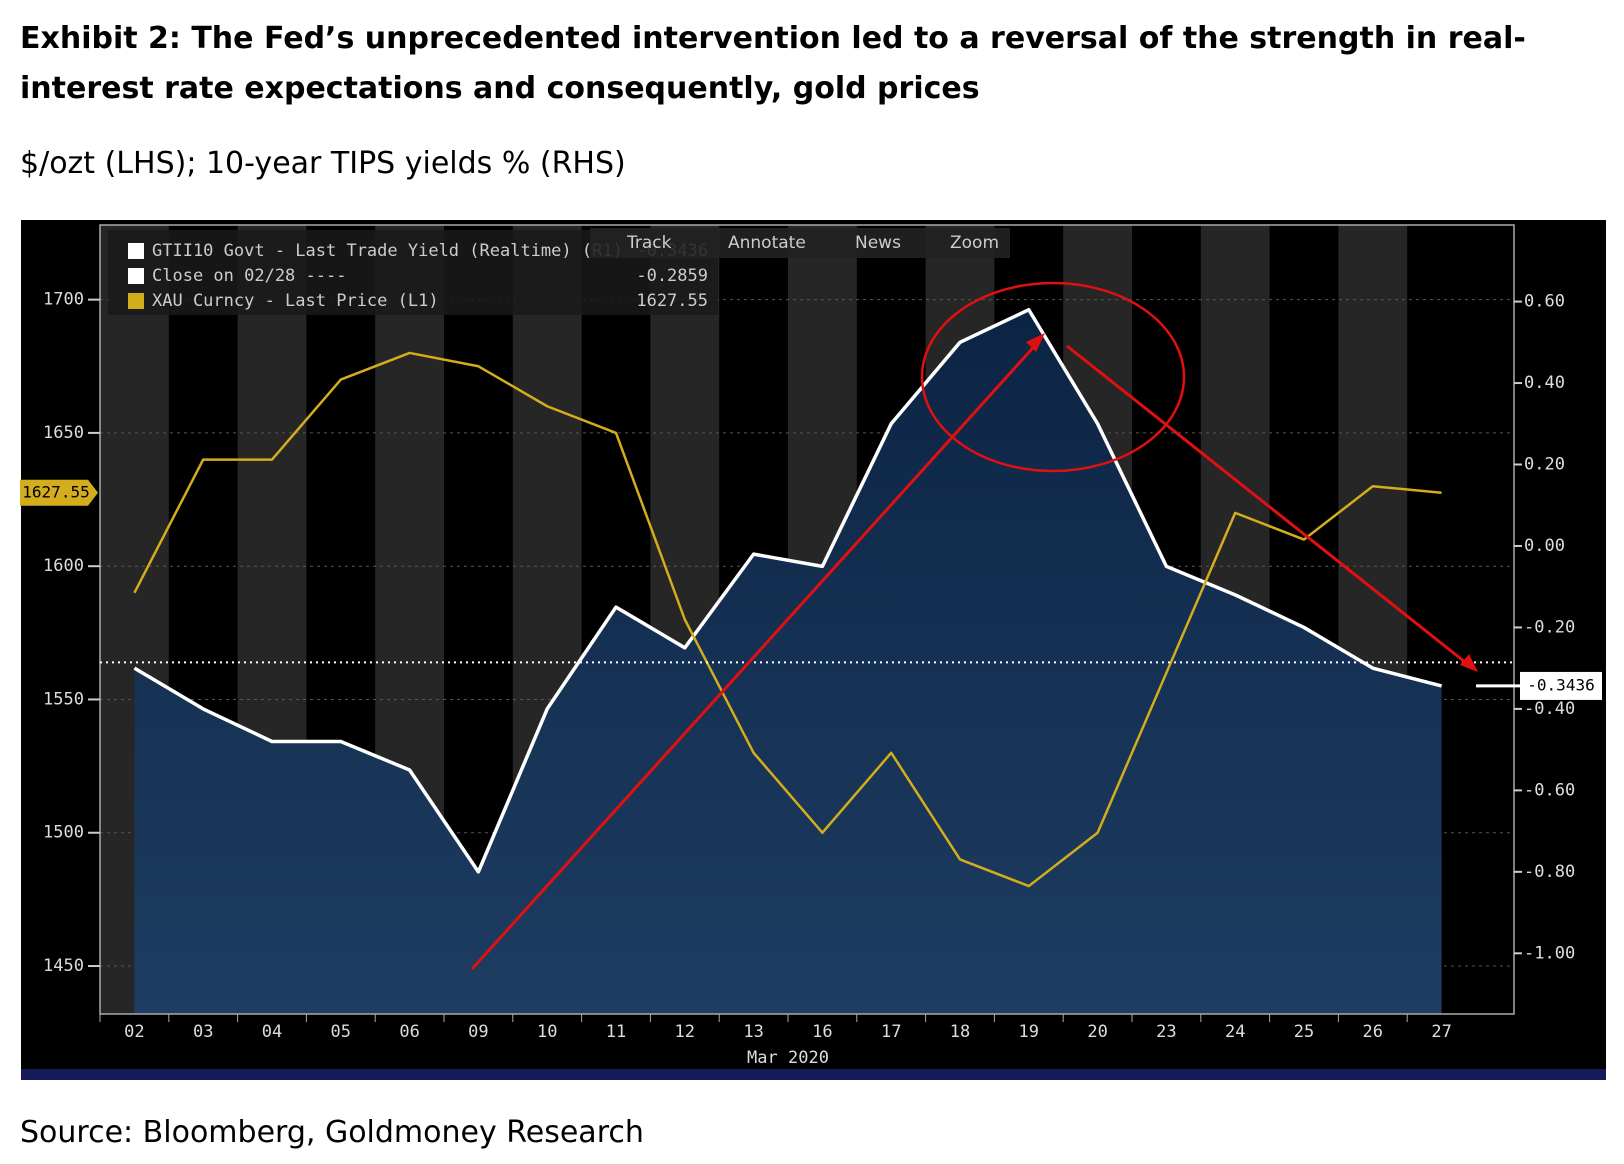 This screenshot has height=1164, width=1624. What do you see at coordinates (1549, 872) in the screenshot?
I see `y2-tick-label: -0.80` at bounding box center [1549, 872].